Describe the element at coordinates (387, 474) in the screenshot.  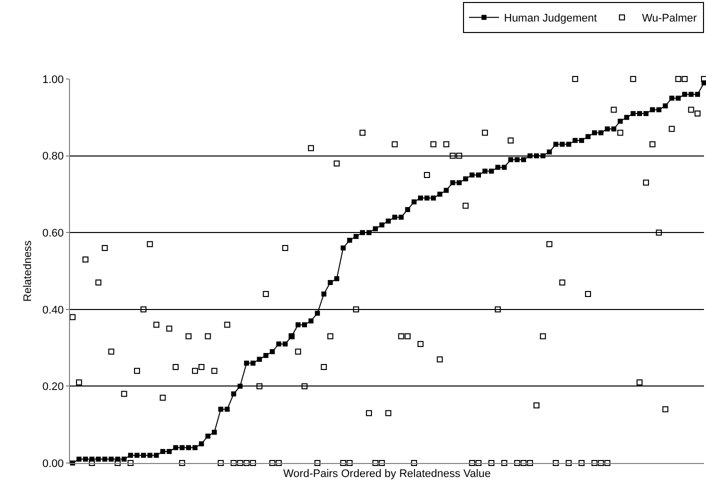
I see `x-axis-title: Word-Pairs Ordered by Relatedness Value` at that location.